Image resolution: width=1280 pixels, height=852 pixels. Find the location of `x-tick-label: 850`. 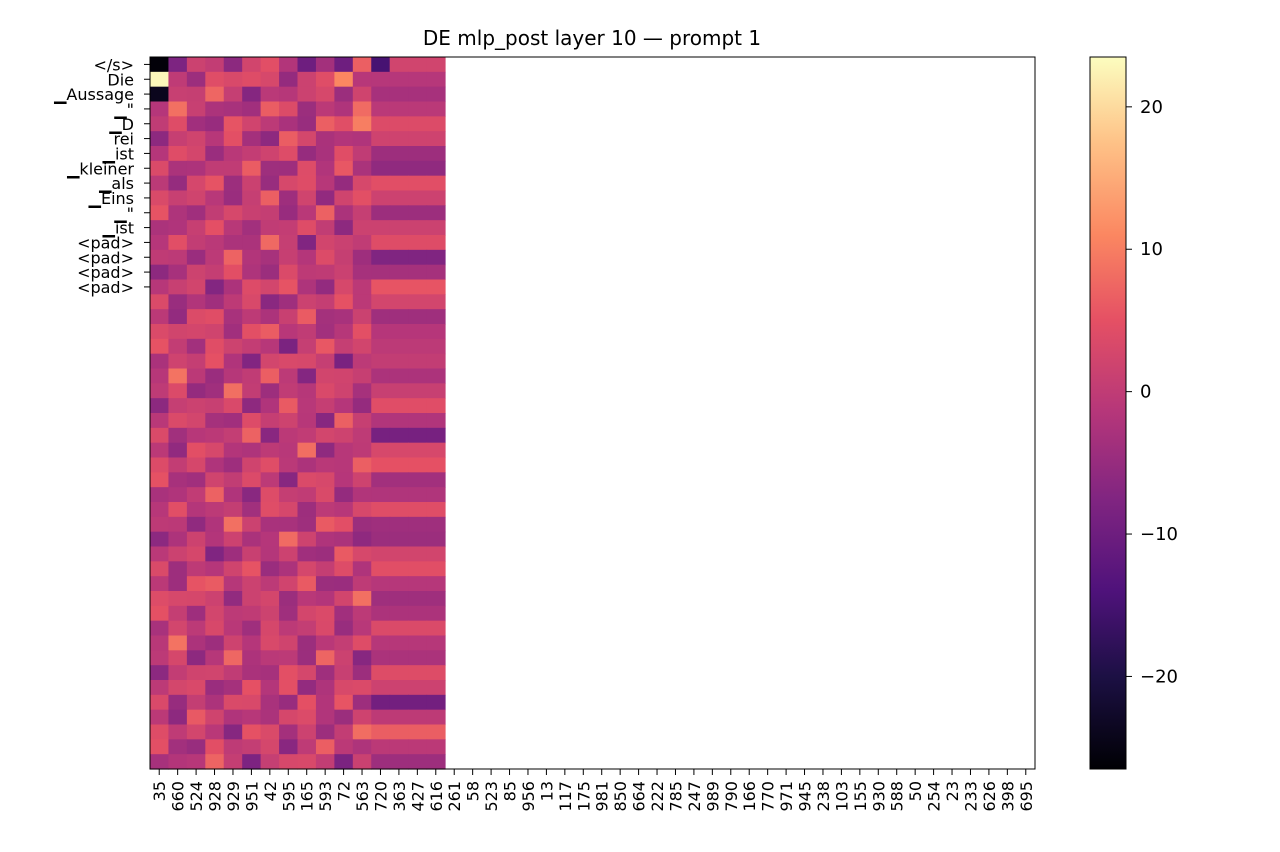

x-tick-label: 850 is located at coordinates (620, 796).